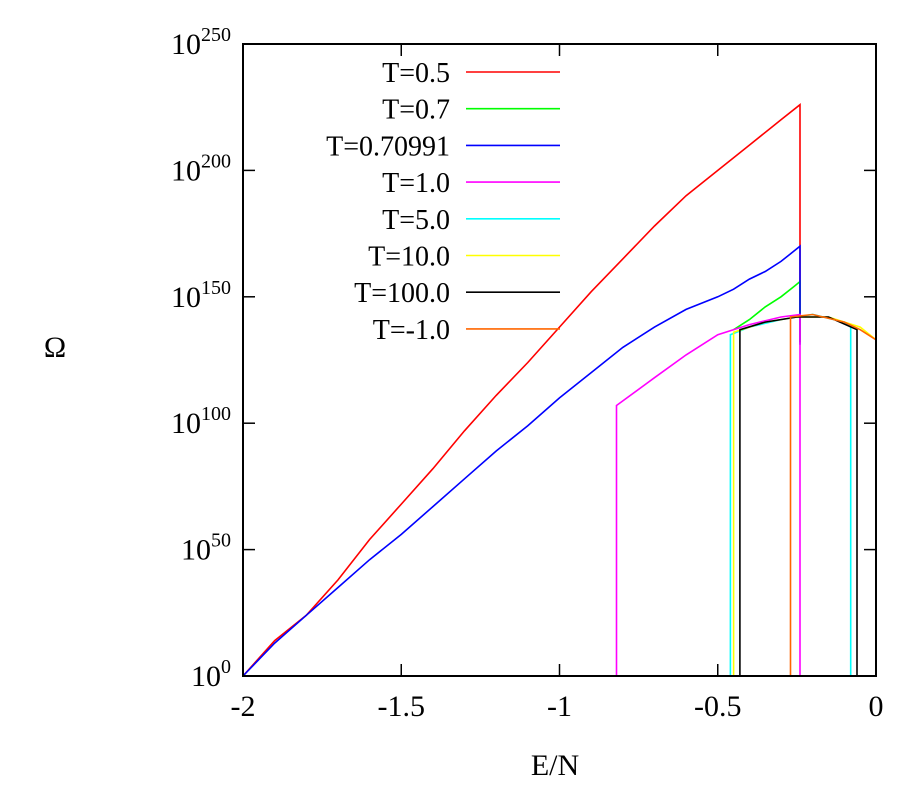 The height and width of the screenshot is (788, 917). Describe the element at coordinates (243, 706) in the screenshot. I see `x-tick-label-0: -2` at that location.